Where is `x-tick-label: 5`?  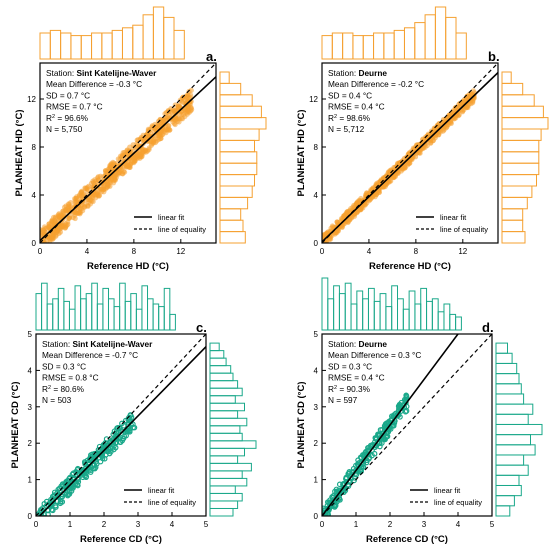 x-tick-label: 5 is located at coordinates (492, 524).